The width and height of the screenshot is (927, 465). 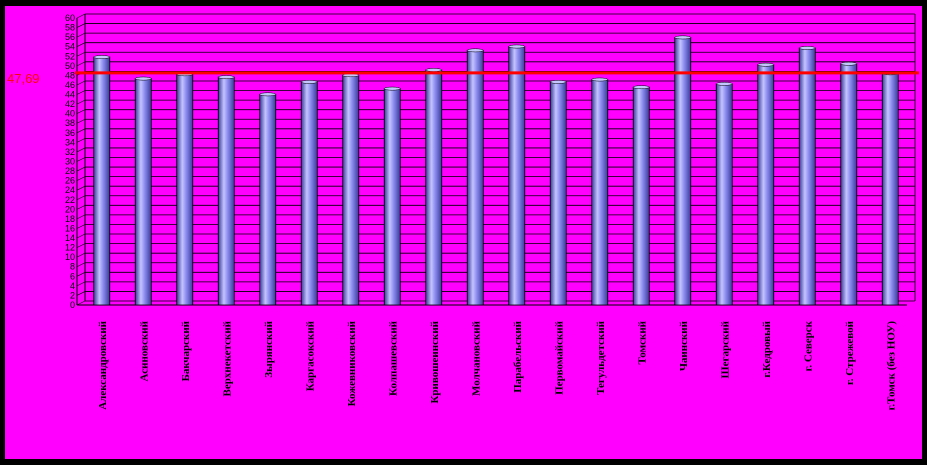 I want to click on category-label: Кожевниковский, so click(x=352, y=363).